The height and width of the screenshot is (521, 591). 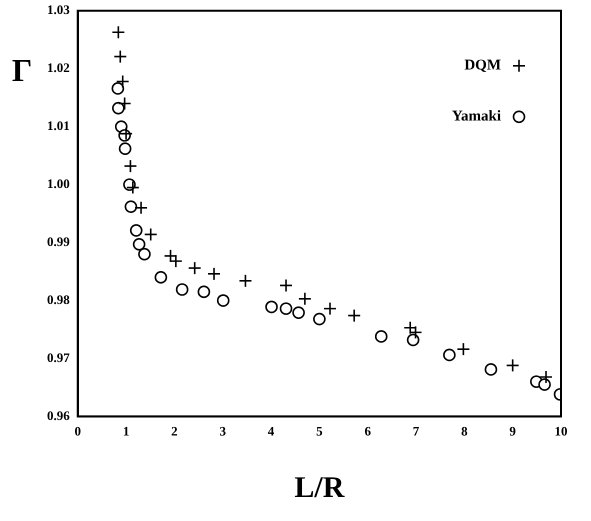 I want to click on y-tick-label: 0.98, so click(x=58, y=299).